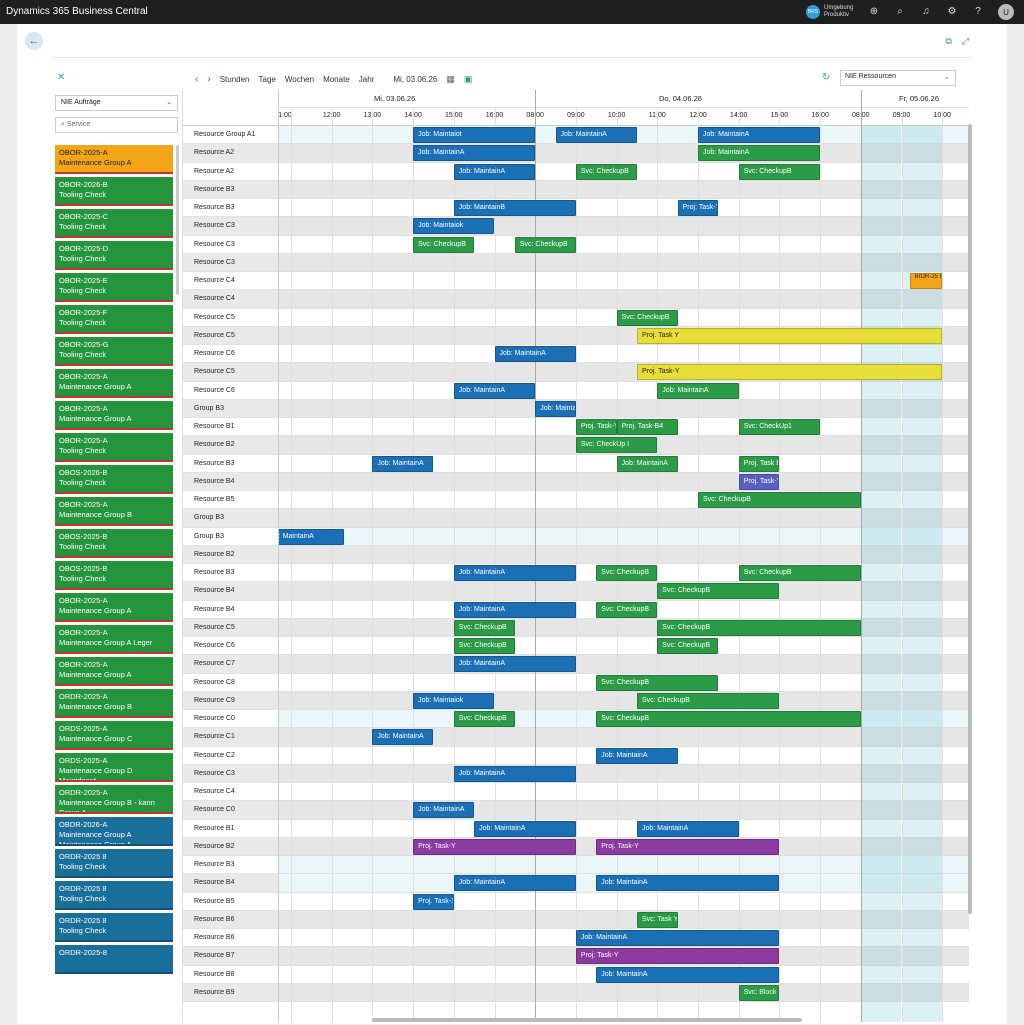 The image size is (1024, 1025). What do you see at coordinates (114, 511) in the screenshot?
I see `order-card: OBOR-2025-A Maintenance Group B` at bounding box center [114, 511].